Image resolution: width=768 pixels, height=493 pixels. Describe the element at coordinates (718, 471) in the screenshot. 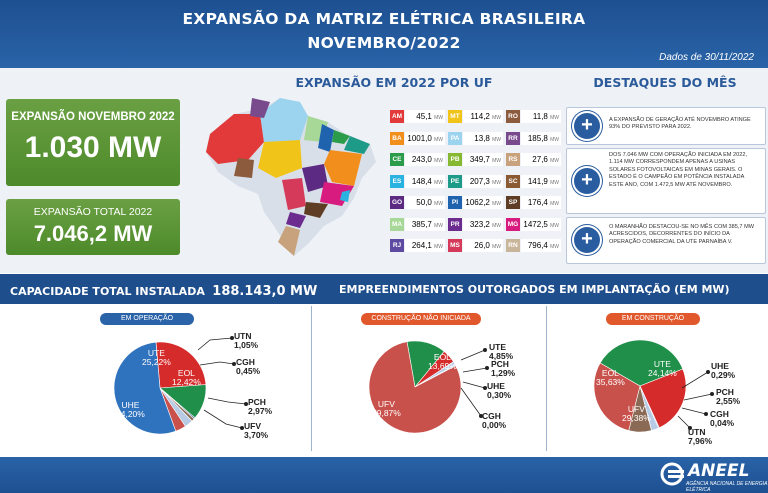

I see `aneel-logo-text: ANEEL` at that location.